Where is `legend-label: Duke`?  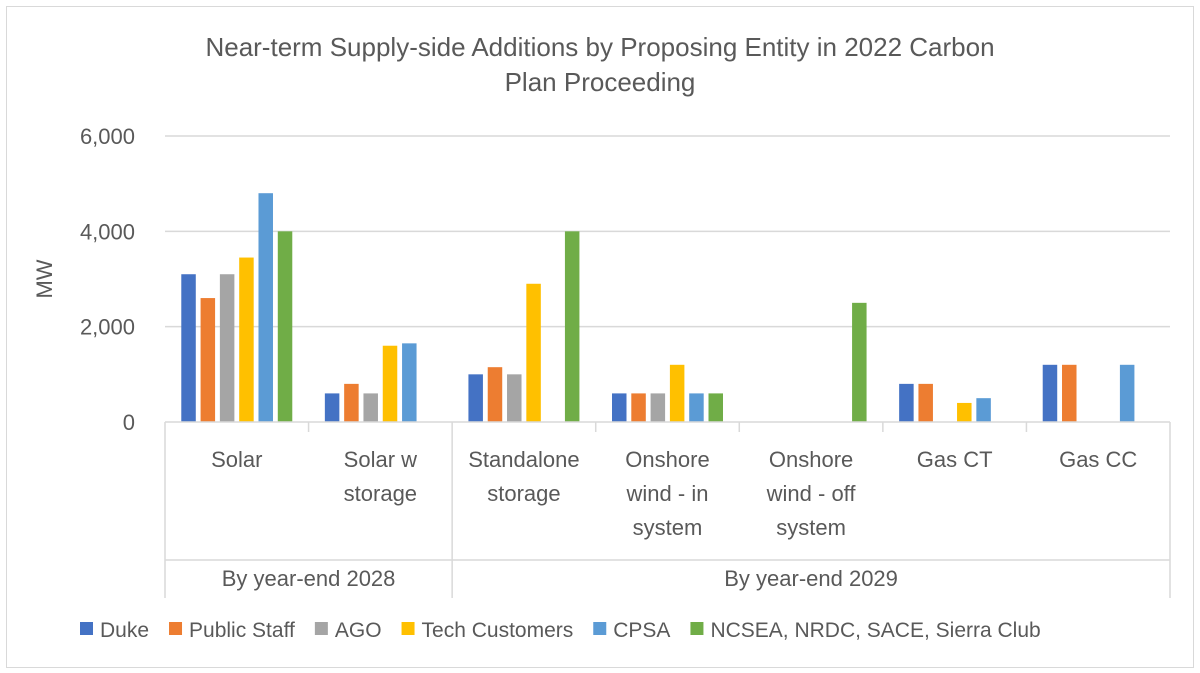 legend-label: Duke is located at coordinates (124, 630).